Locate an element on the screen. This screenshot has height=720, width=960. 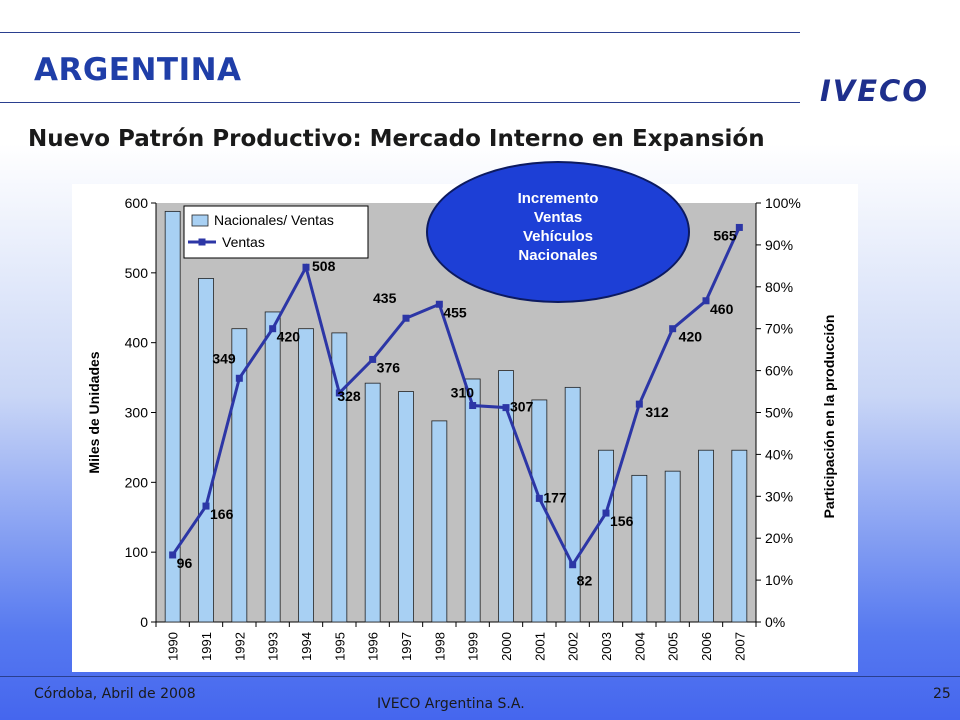
header-rule-top is located at coordinates (400, 32).